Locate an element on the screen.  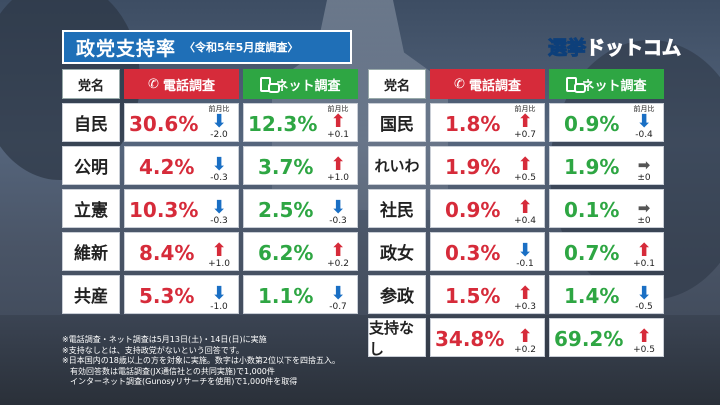
change-value: -0.5 is located at coordinates (644, 307).